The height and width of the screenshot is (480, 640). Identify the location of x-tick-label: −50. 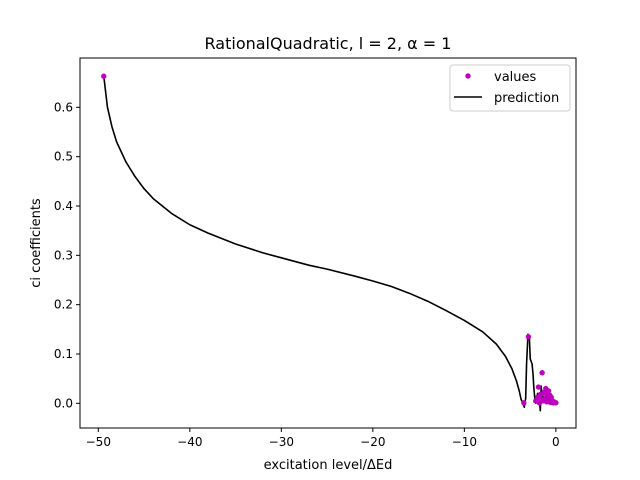
(98, 442).